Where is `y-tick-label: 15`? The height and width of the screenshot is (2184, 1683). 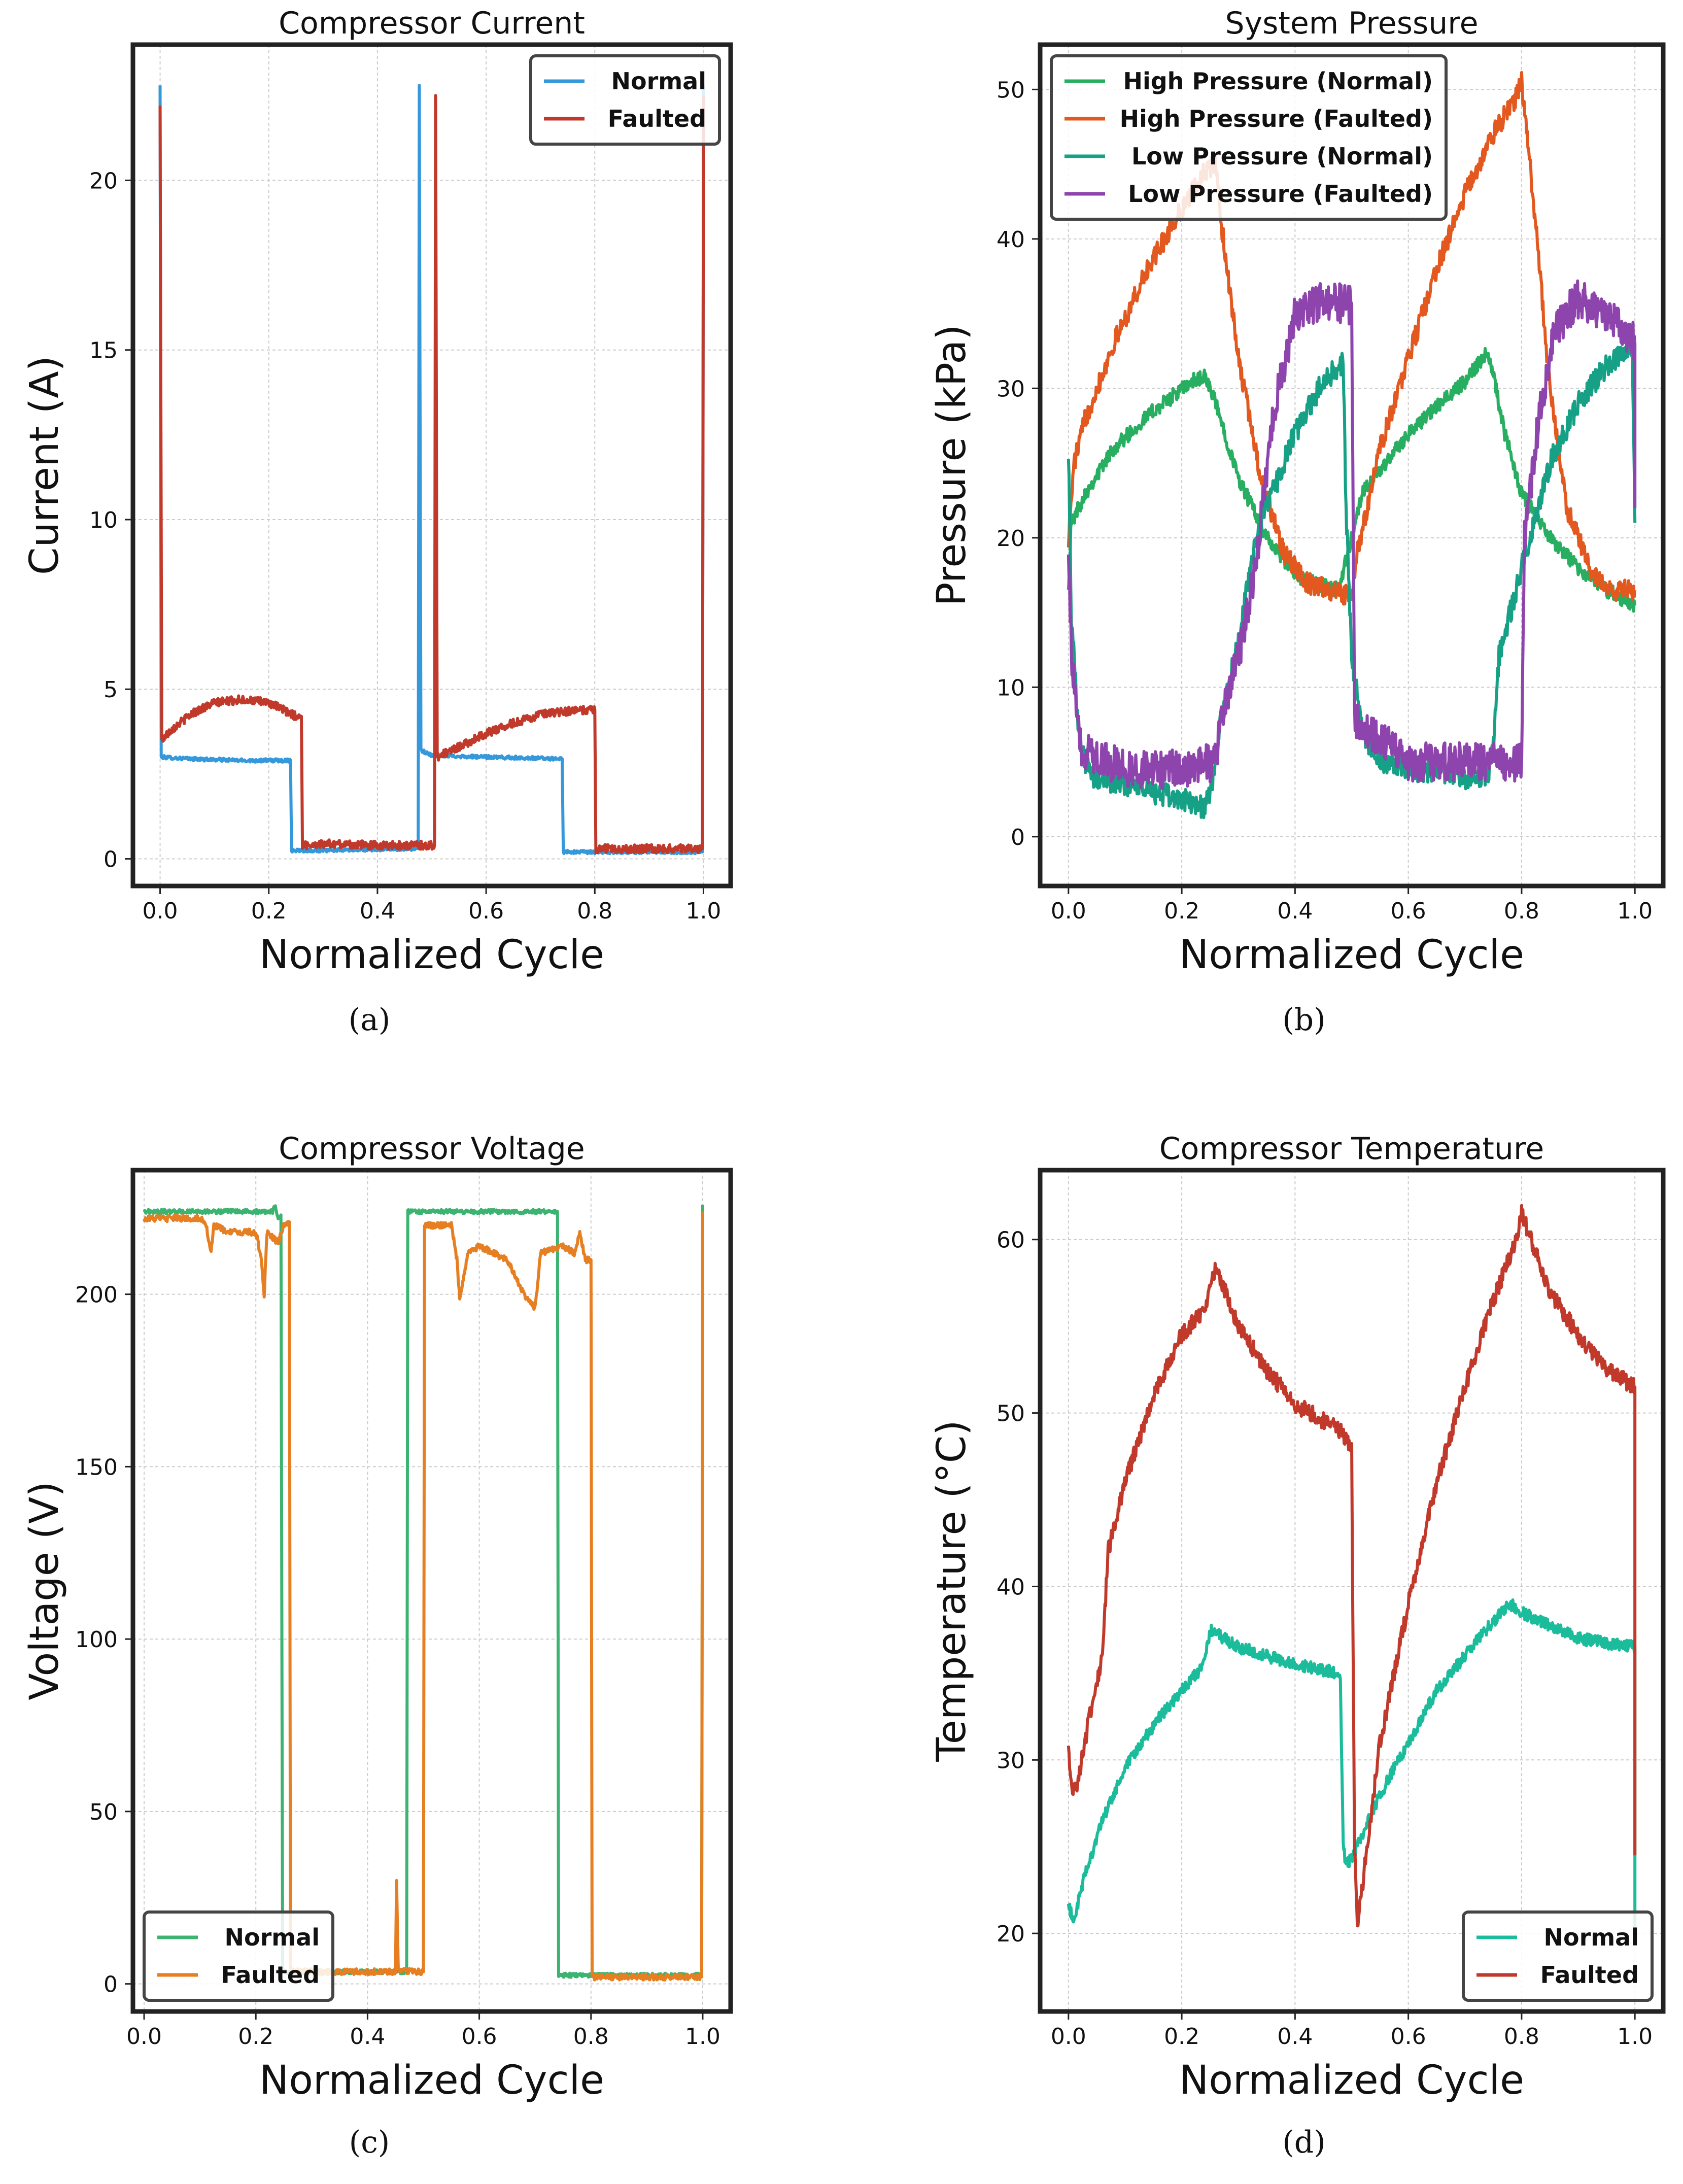
y-tick-label: 15 is located at coordinates (104, 351).